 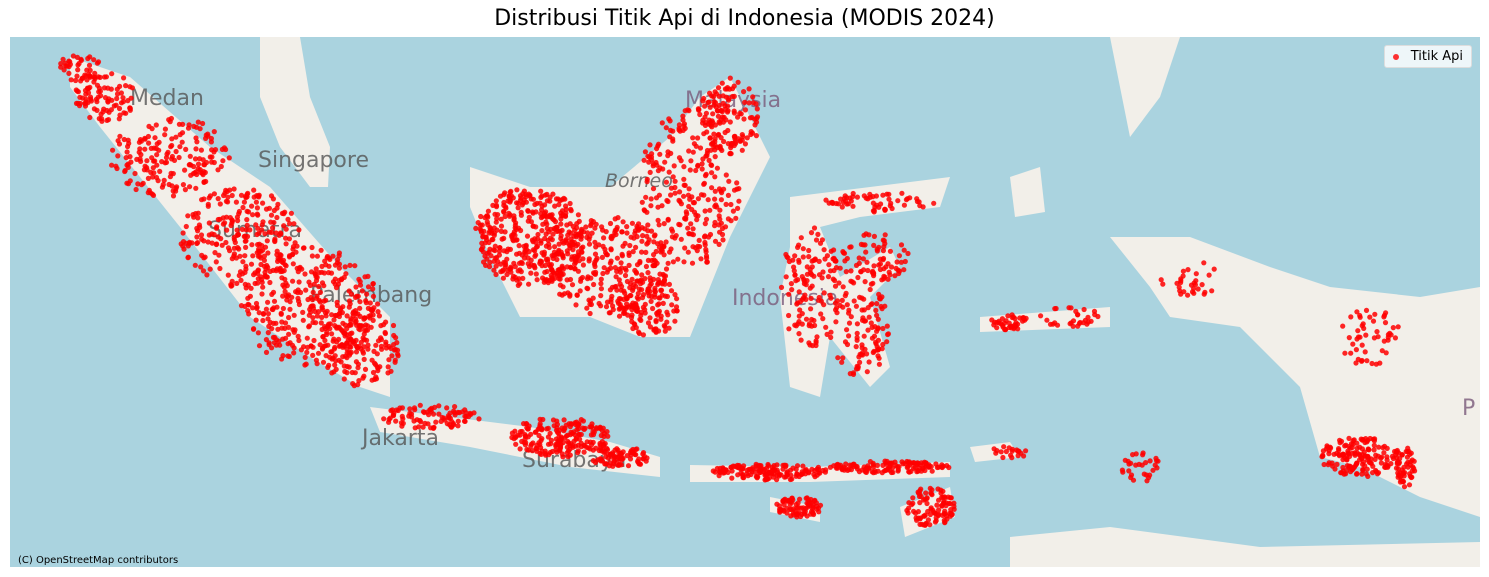 I want to click on svg-text: Singapore, so click(x=313, y=160).